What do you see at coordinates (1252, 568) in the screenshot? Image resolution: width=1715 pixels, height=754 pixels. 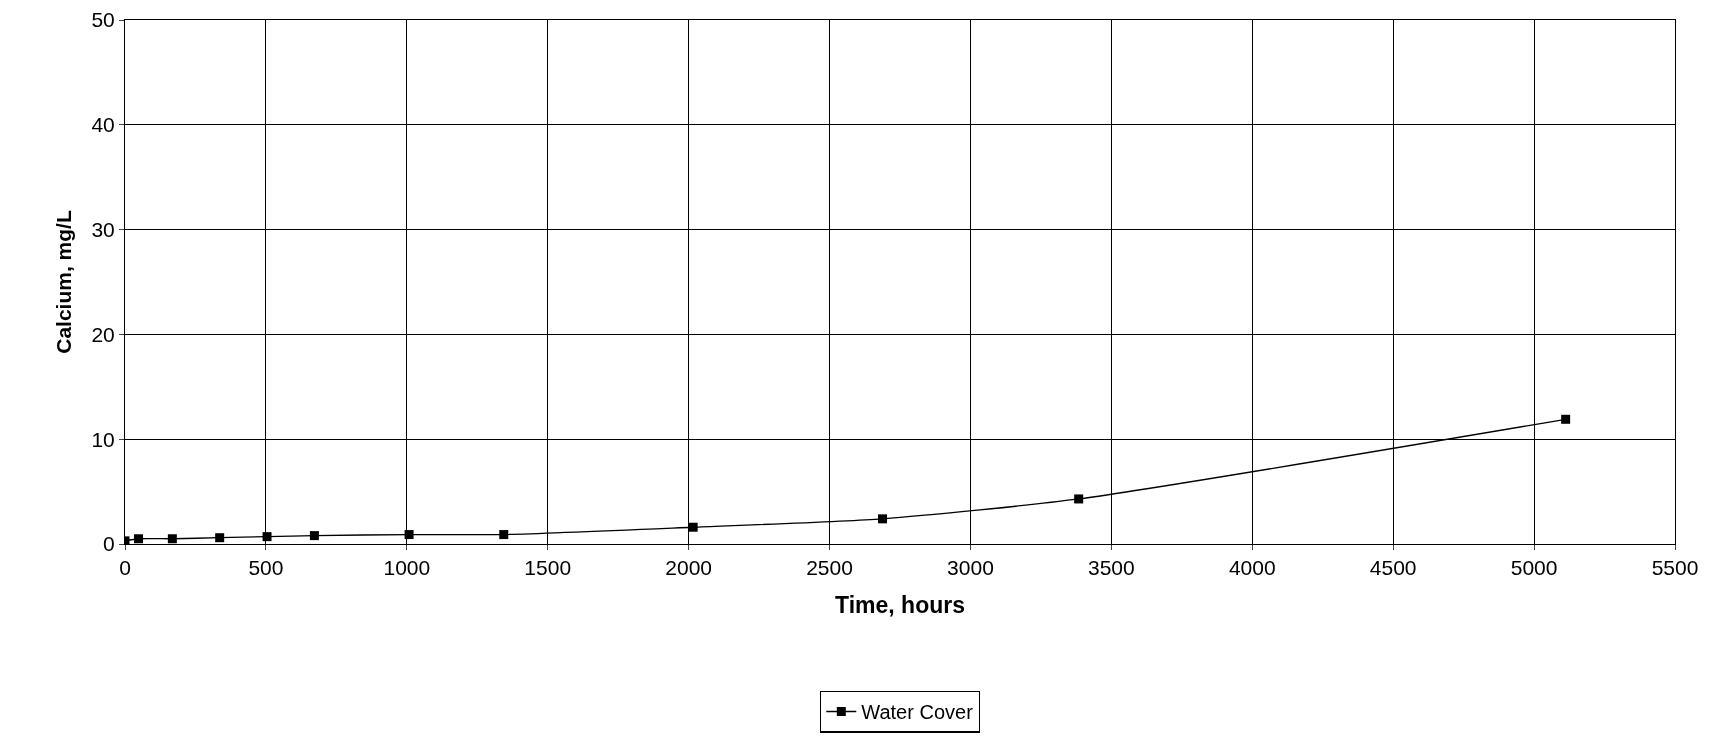 I see `x-tick-label: 4000` at bounding box center [1252, 568].